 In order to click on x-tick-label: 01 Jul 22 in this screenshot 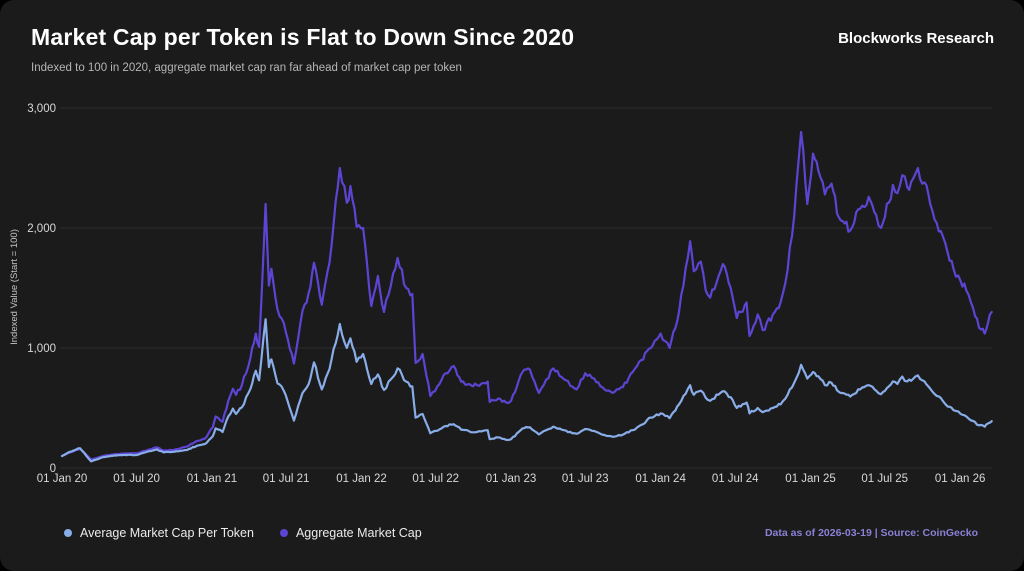, I will do `click(435, 479)`.